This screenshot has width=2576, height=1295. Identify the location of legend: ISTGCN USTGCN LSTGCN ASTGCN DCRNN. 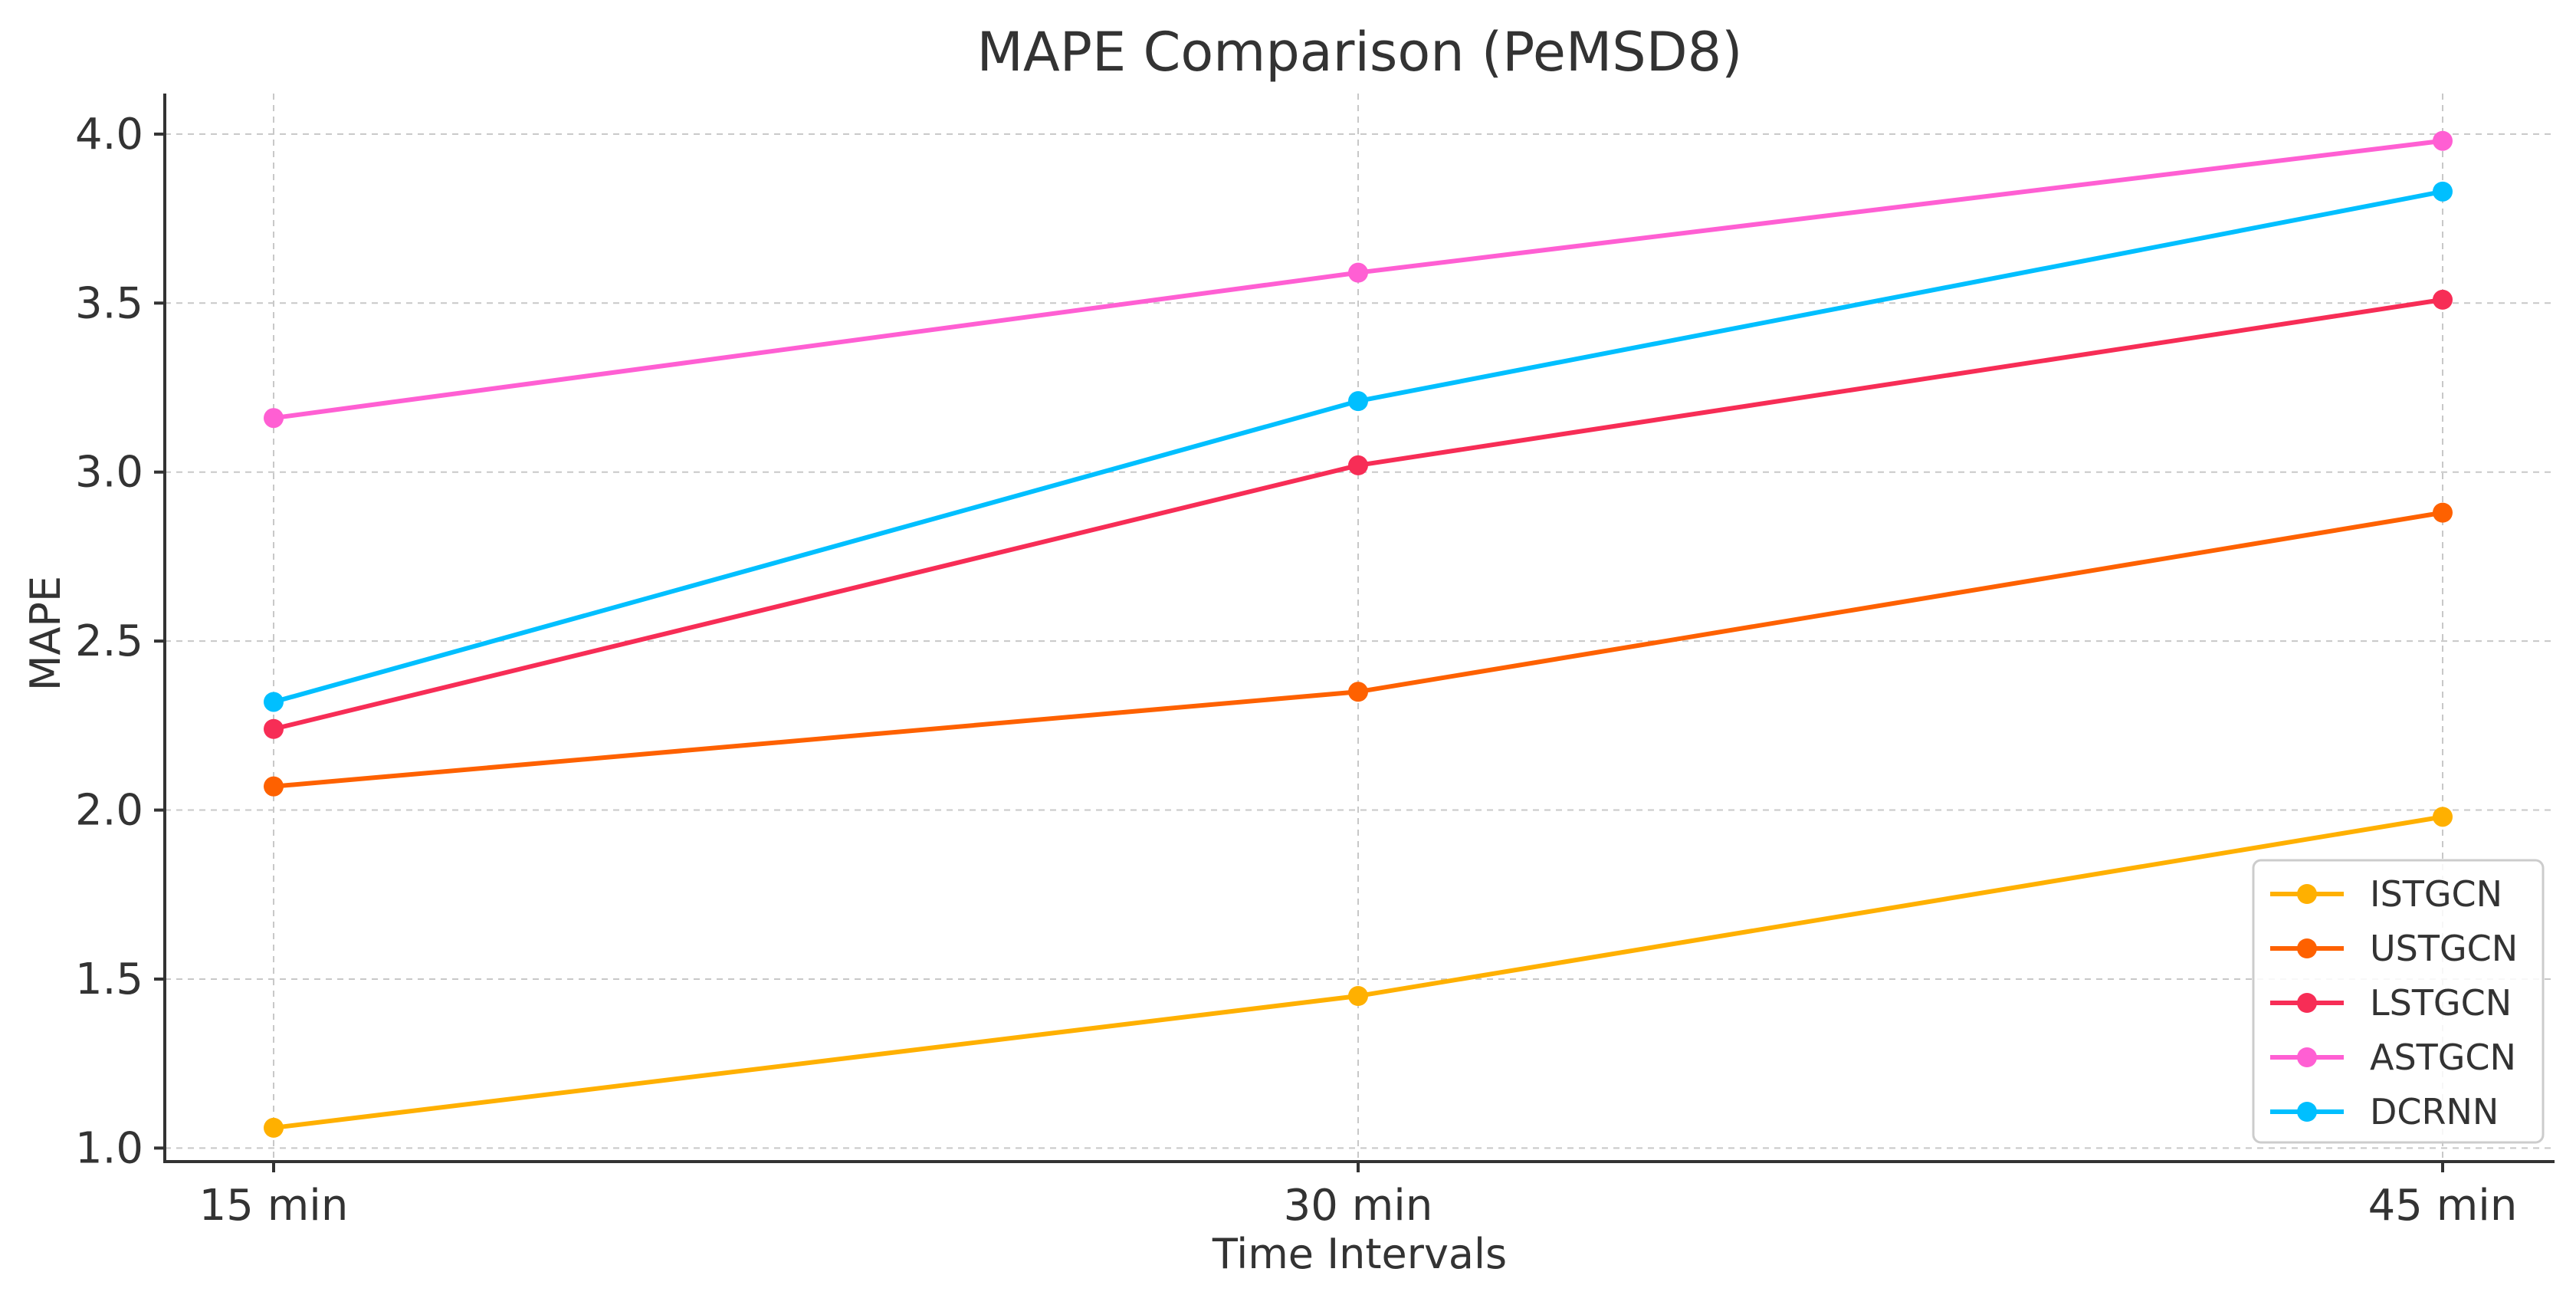
(2398, 1001).